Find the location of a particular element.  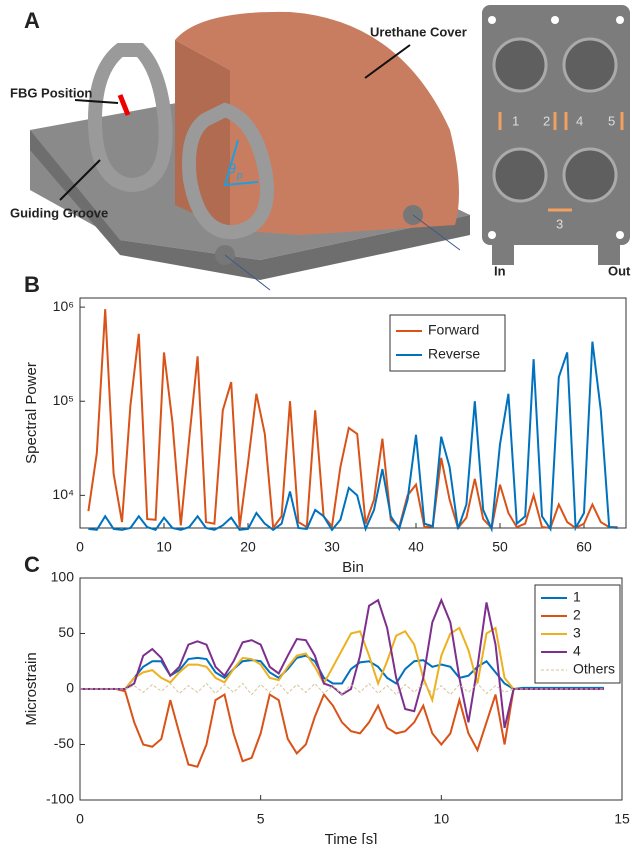

x-axis-label: Bin is located at coordinates (353, 567).